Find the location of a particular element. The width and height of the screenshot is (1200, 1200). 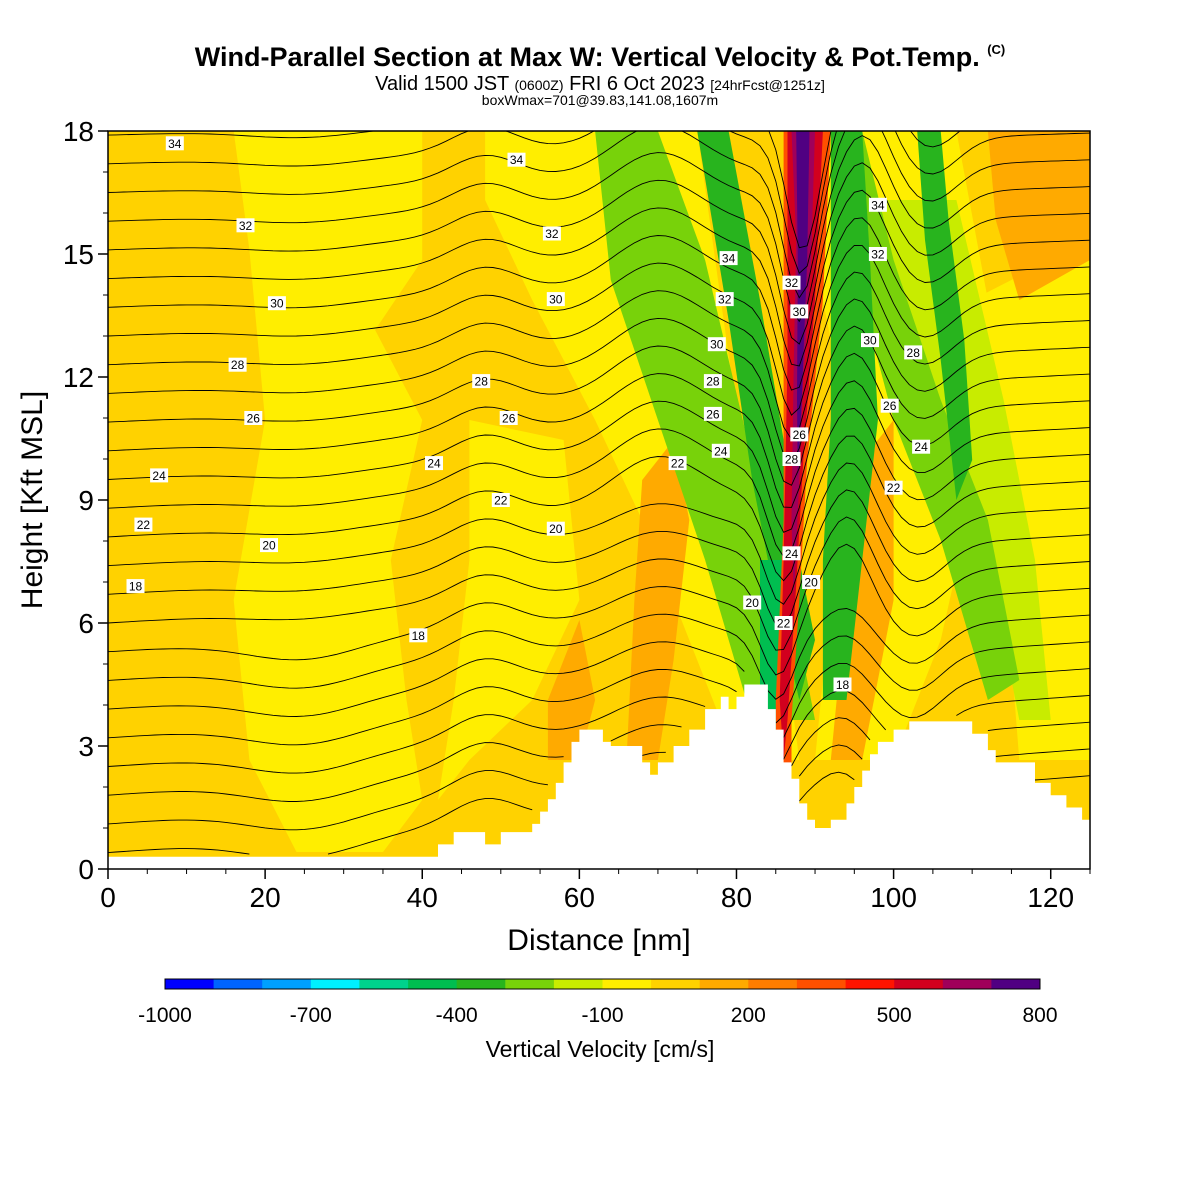

colorbar-label: 500 is located at coordinates (894, 1015).